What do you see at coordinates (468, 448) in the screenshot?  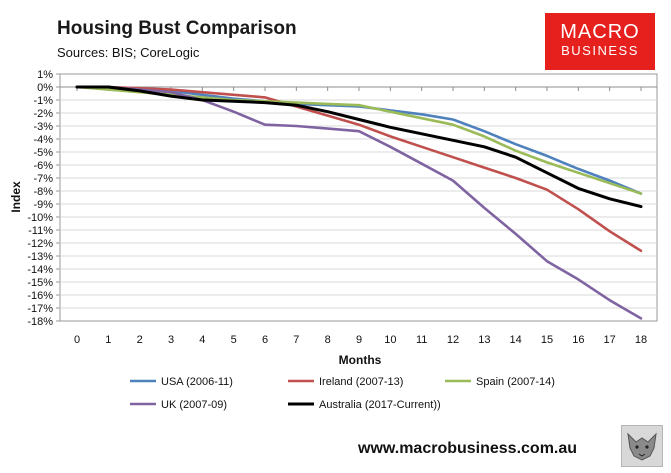 I see `website-link: www.macrobusiness.com.au` at bounding box center [468, 448].